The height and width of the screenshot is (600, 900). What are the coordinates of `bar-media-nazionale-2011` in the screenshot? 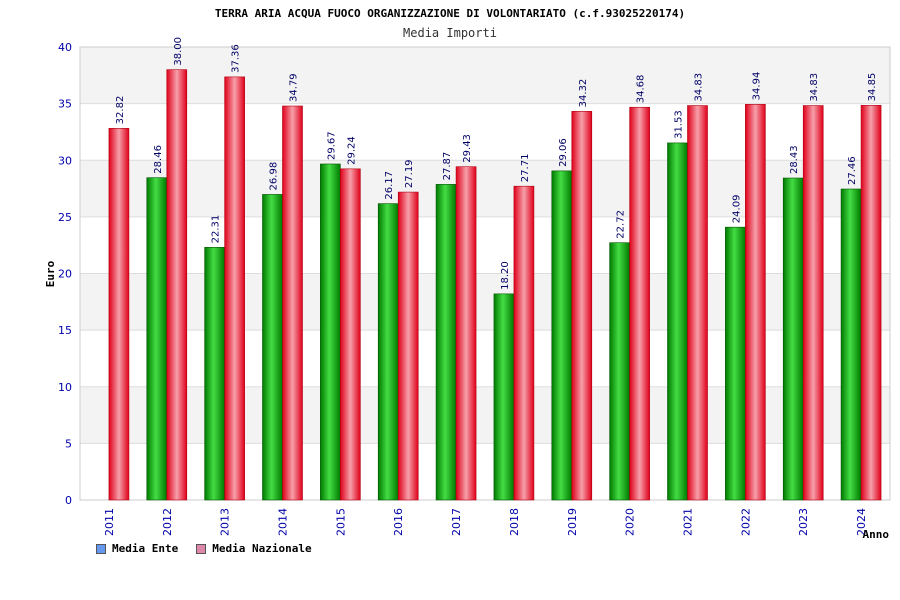 It's located at (119, 314).